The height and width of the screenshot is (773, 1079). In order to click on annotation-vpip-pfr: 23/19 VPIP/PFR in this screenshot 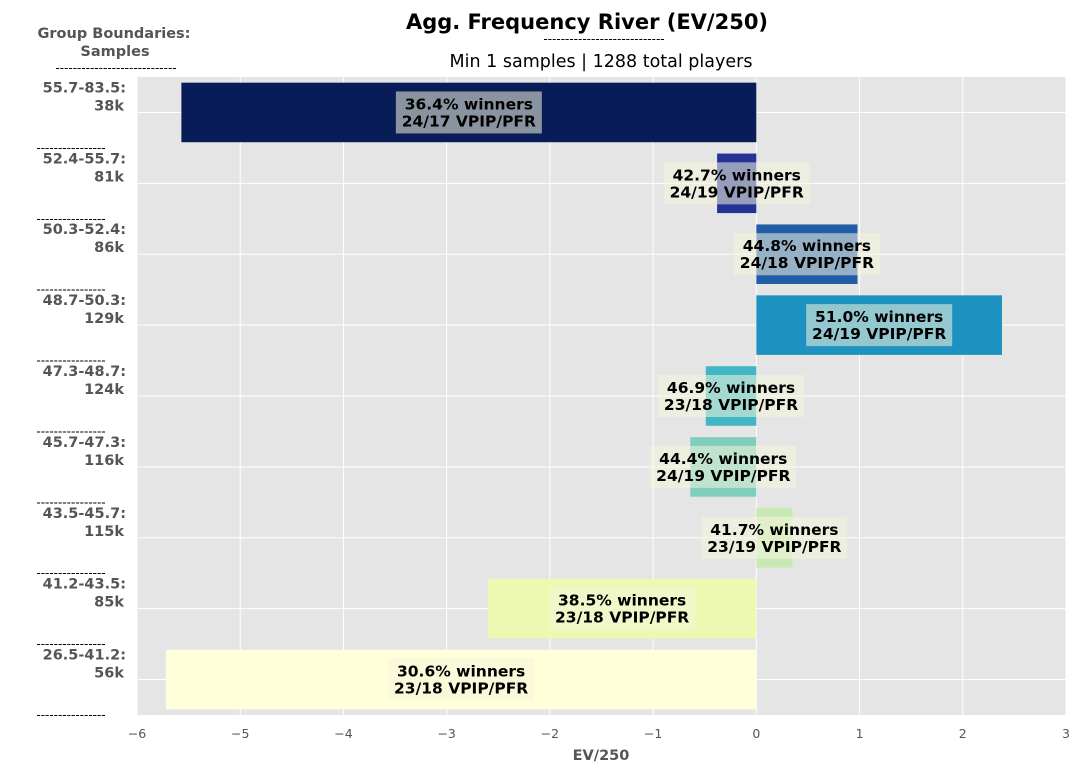, I will do `click(774, 547)`.